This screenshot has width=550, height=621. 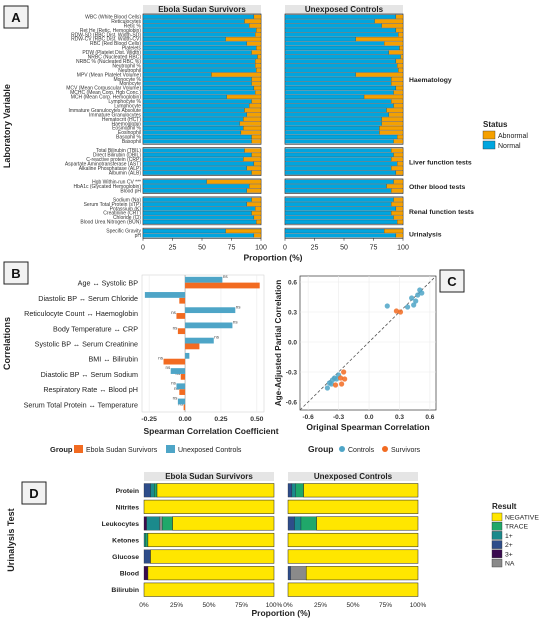 What do you see at coordinates (128, 507) in the screenshot?
I see `panel-d-category-label: Nitrites` at bounding box center [128, 507].